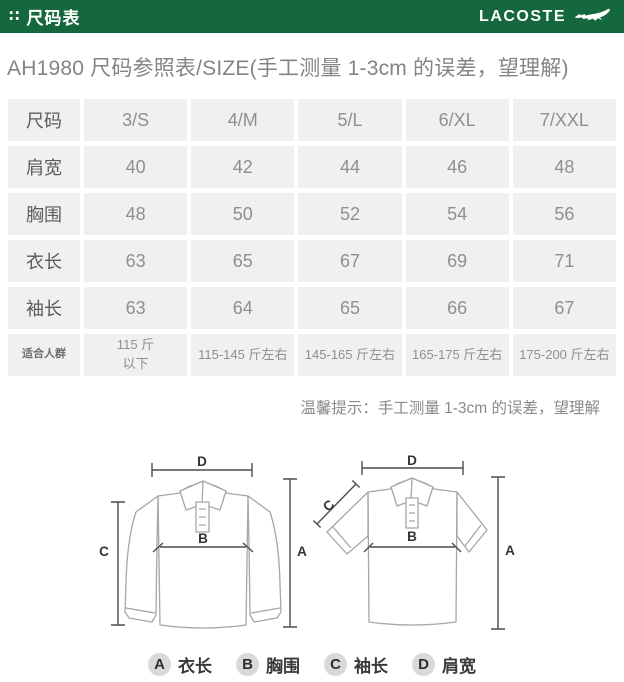 The width and height of the screenshot is (624, 682). I want to click on long-sleeve-shirt-drawing, so click(203, 554).